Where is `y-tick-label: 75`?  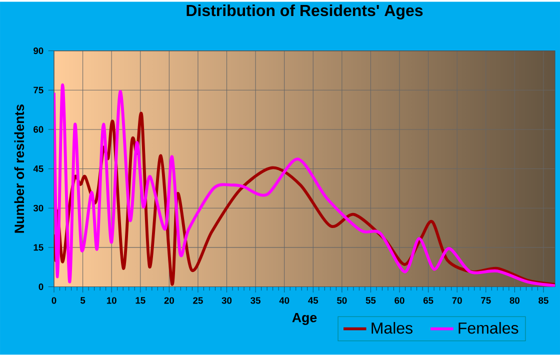 y-tick-label: 75 is located at coordinates (39, 90).